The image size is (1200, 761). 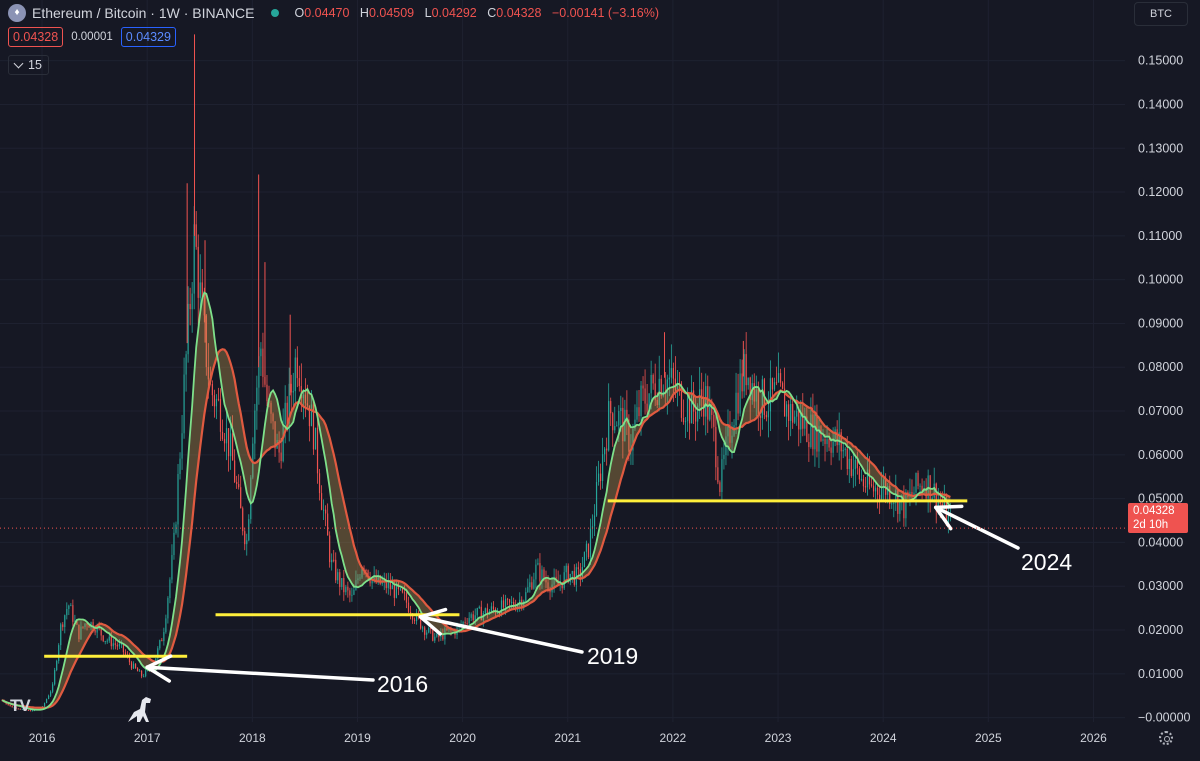 What do you see at coordinates (1161, 14) in the screenshot?
I see `currency-button: BTC` at bounding box center [1161, 14].